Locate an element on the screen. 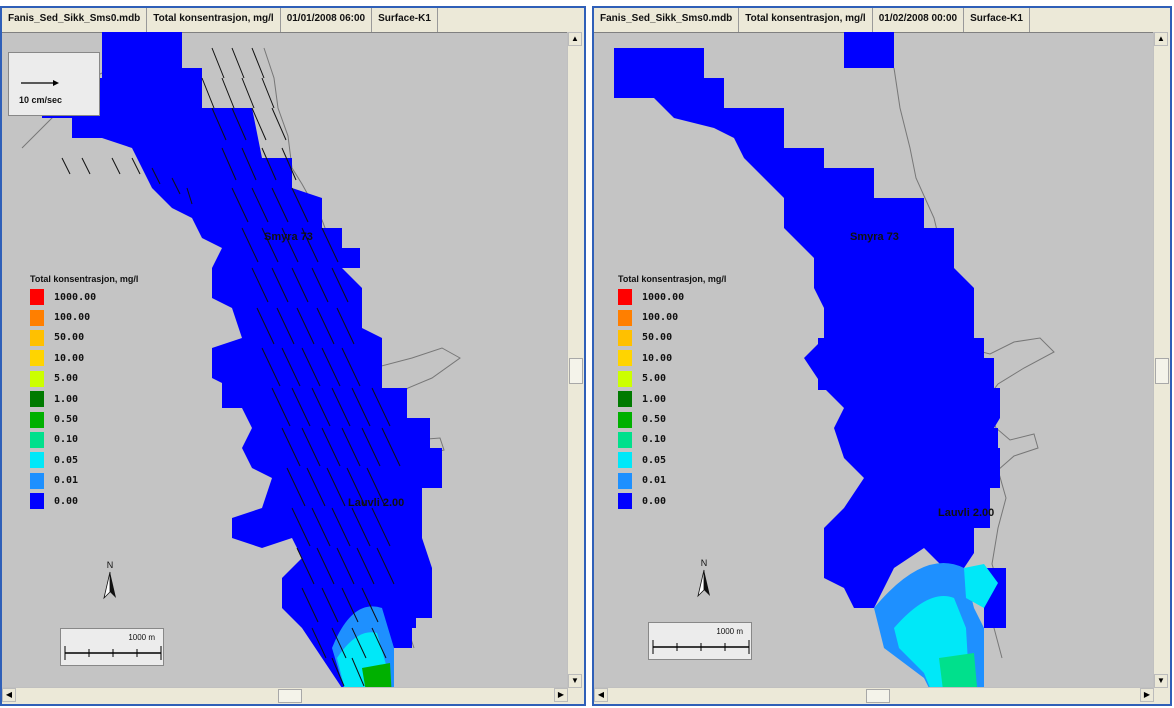  place-label-1: Smyra 73 is located at coordinates (874, 237).